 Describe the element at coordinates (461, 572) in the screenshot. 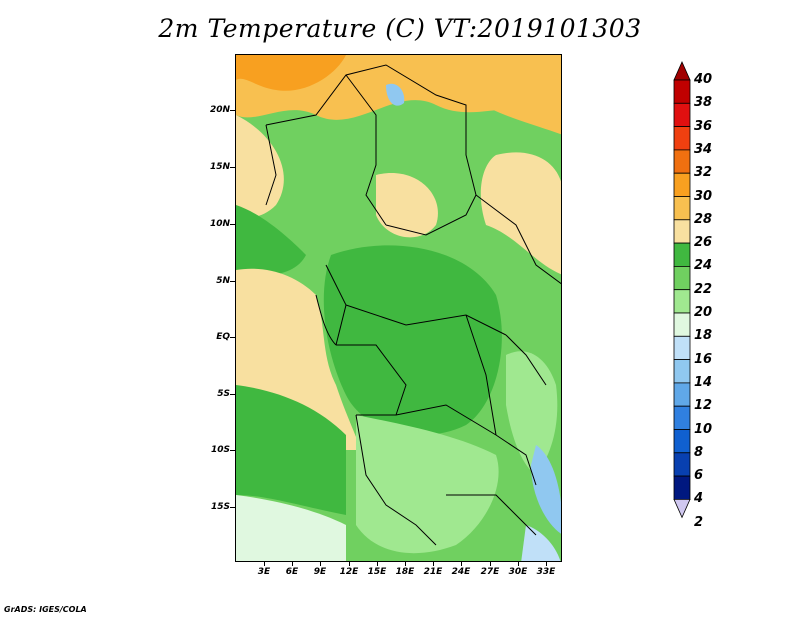

I see `lon-label-24e: 24E` at that location.